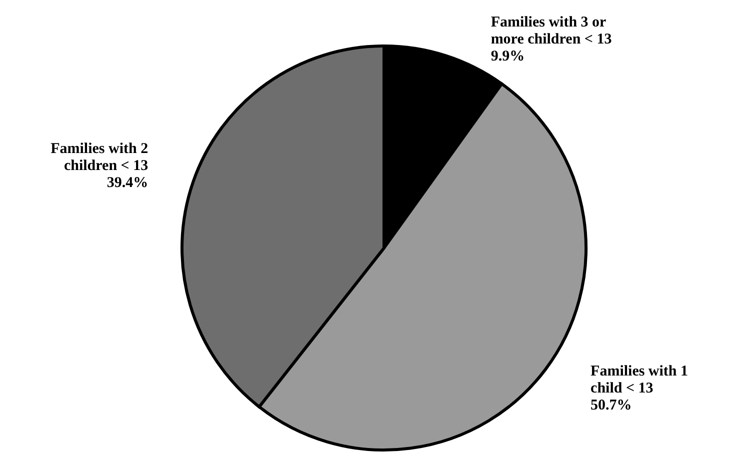 The height and width of the screenshot is (464, 736). Describe the element at coordinates (127, 182) in the screenshot. I see `data-label: 39.4%` at that location.